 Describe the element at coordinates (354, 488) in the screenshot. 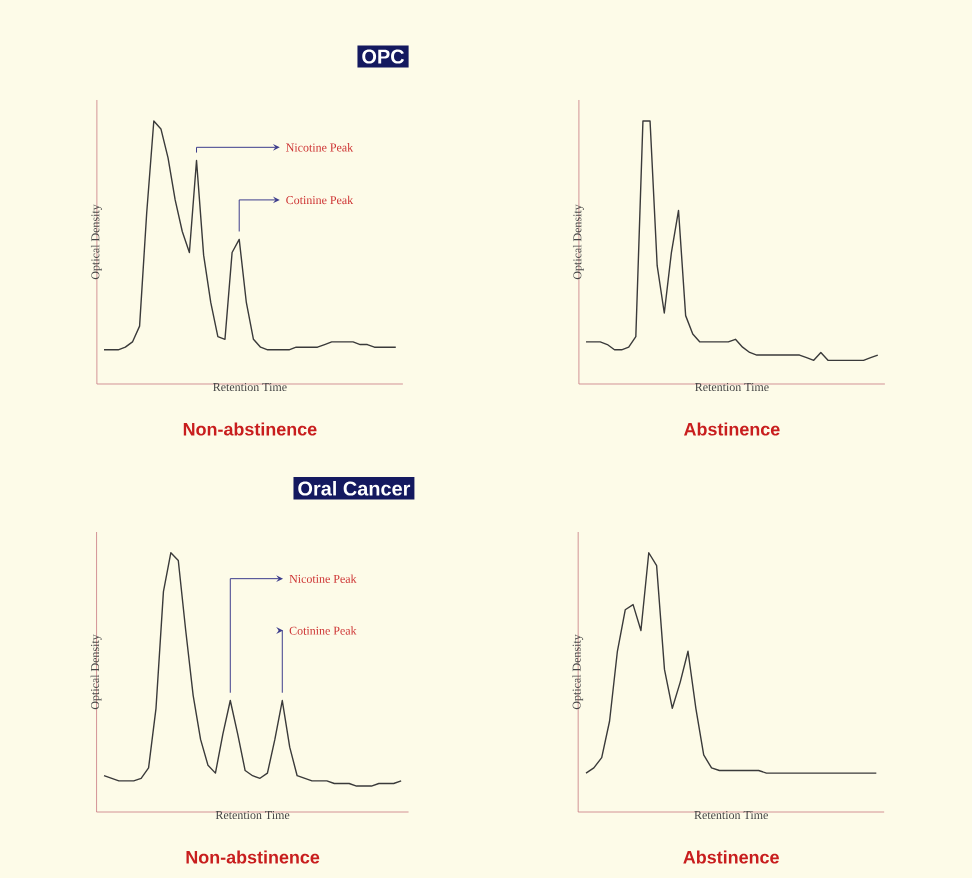

I see `chart-title: Oral Cancer` at that location.